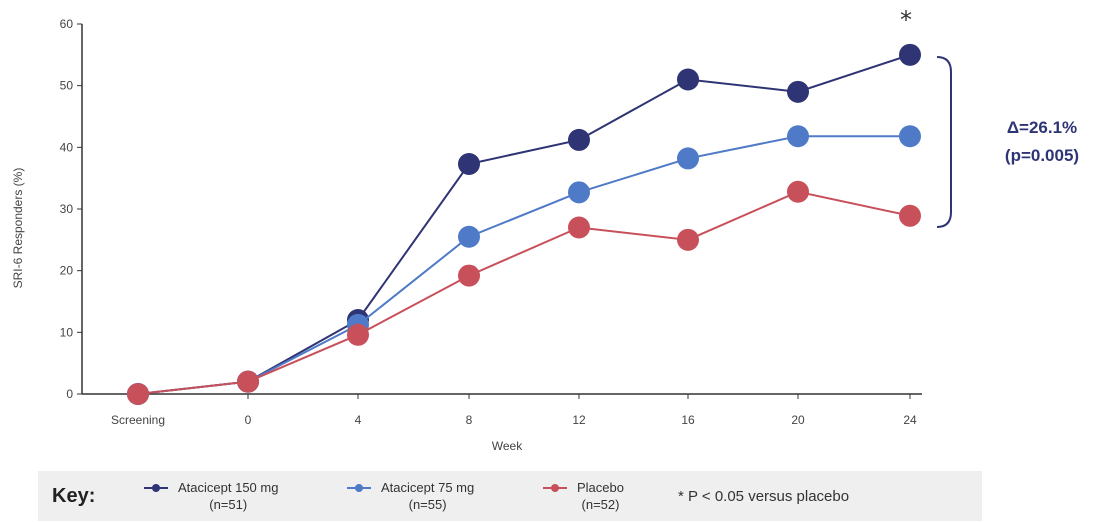  What do you see at coordinates (248, 420) in the screenshot?
I see `x-tick-label: 0` at bounding box center [248, 420].